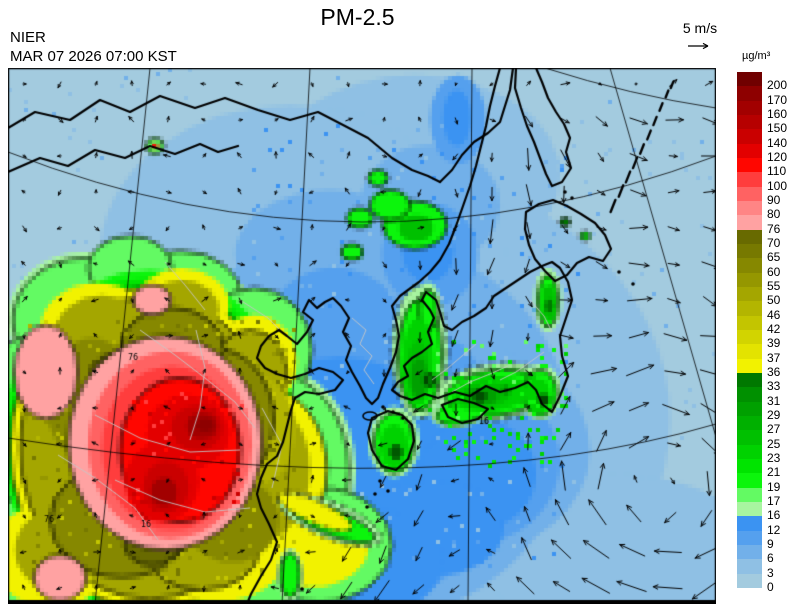  I want to click on colorbar-tick-label: 12, so click(774, 529).